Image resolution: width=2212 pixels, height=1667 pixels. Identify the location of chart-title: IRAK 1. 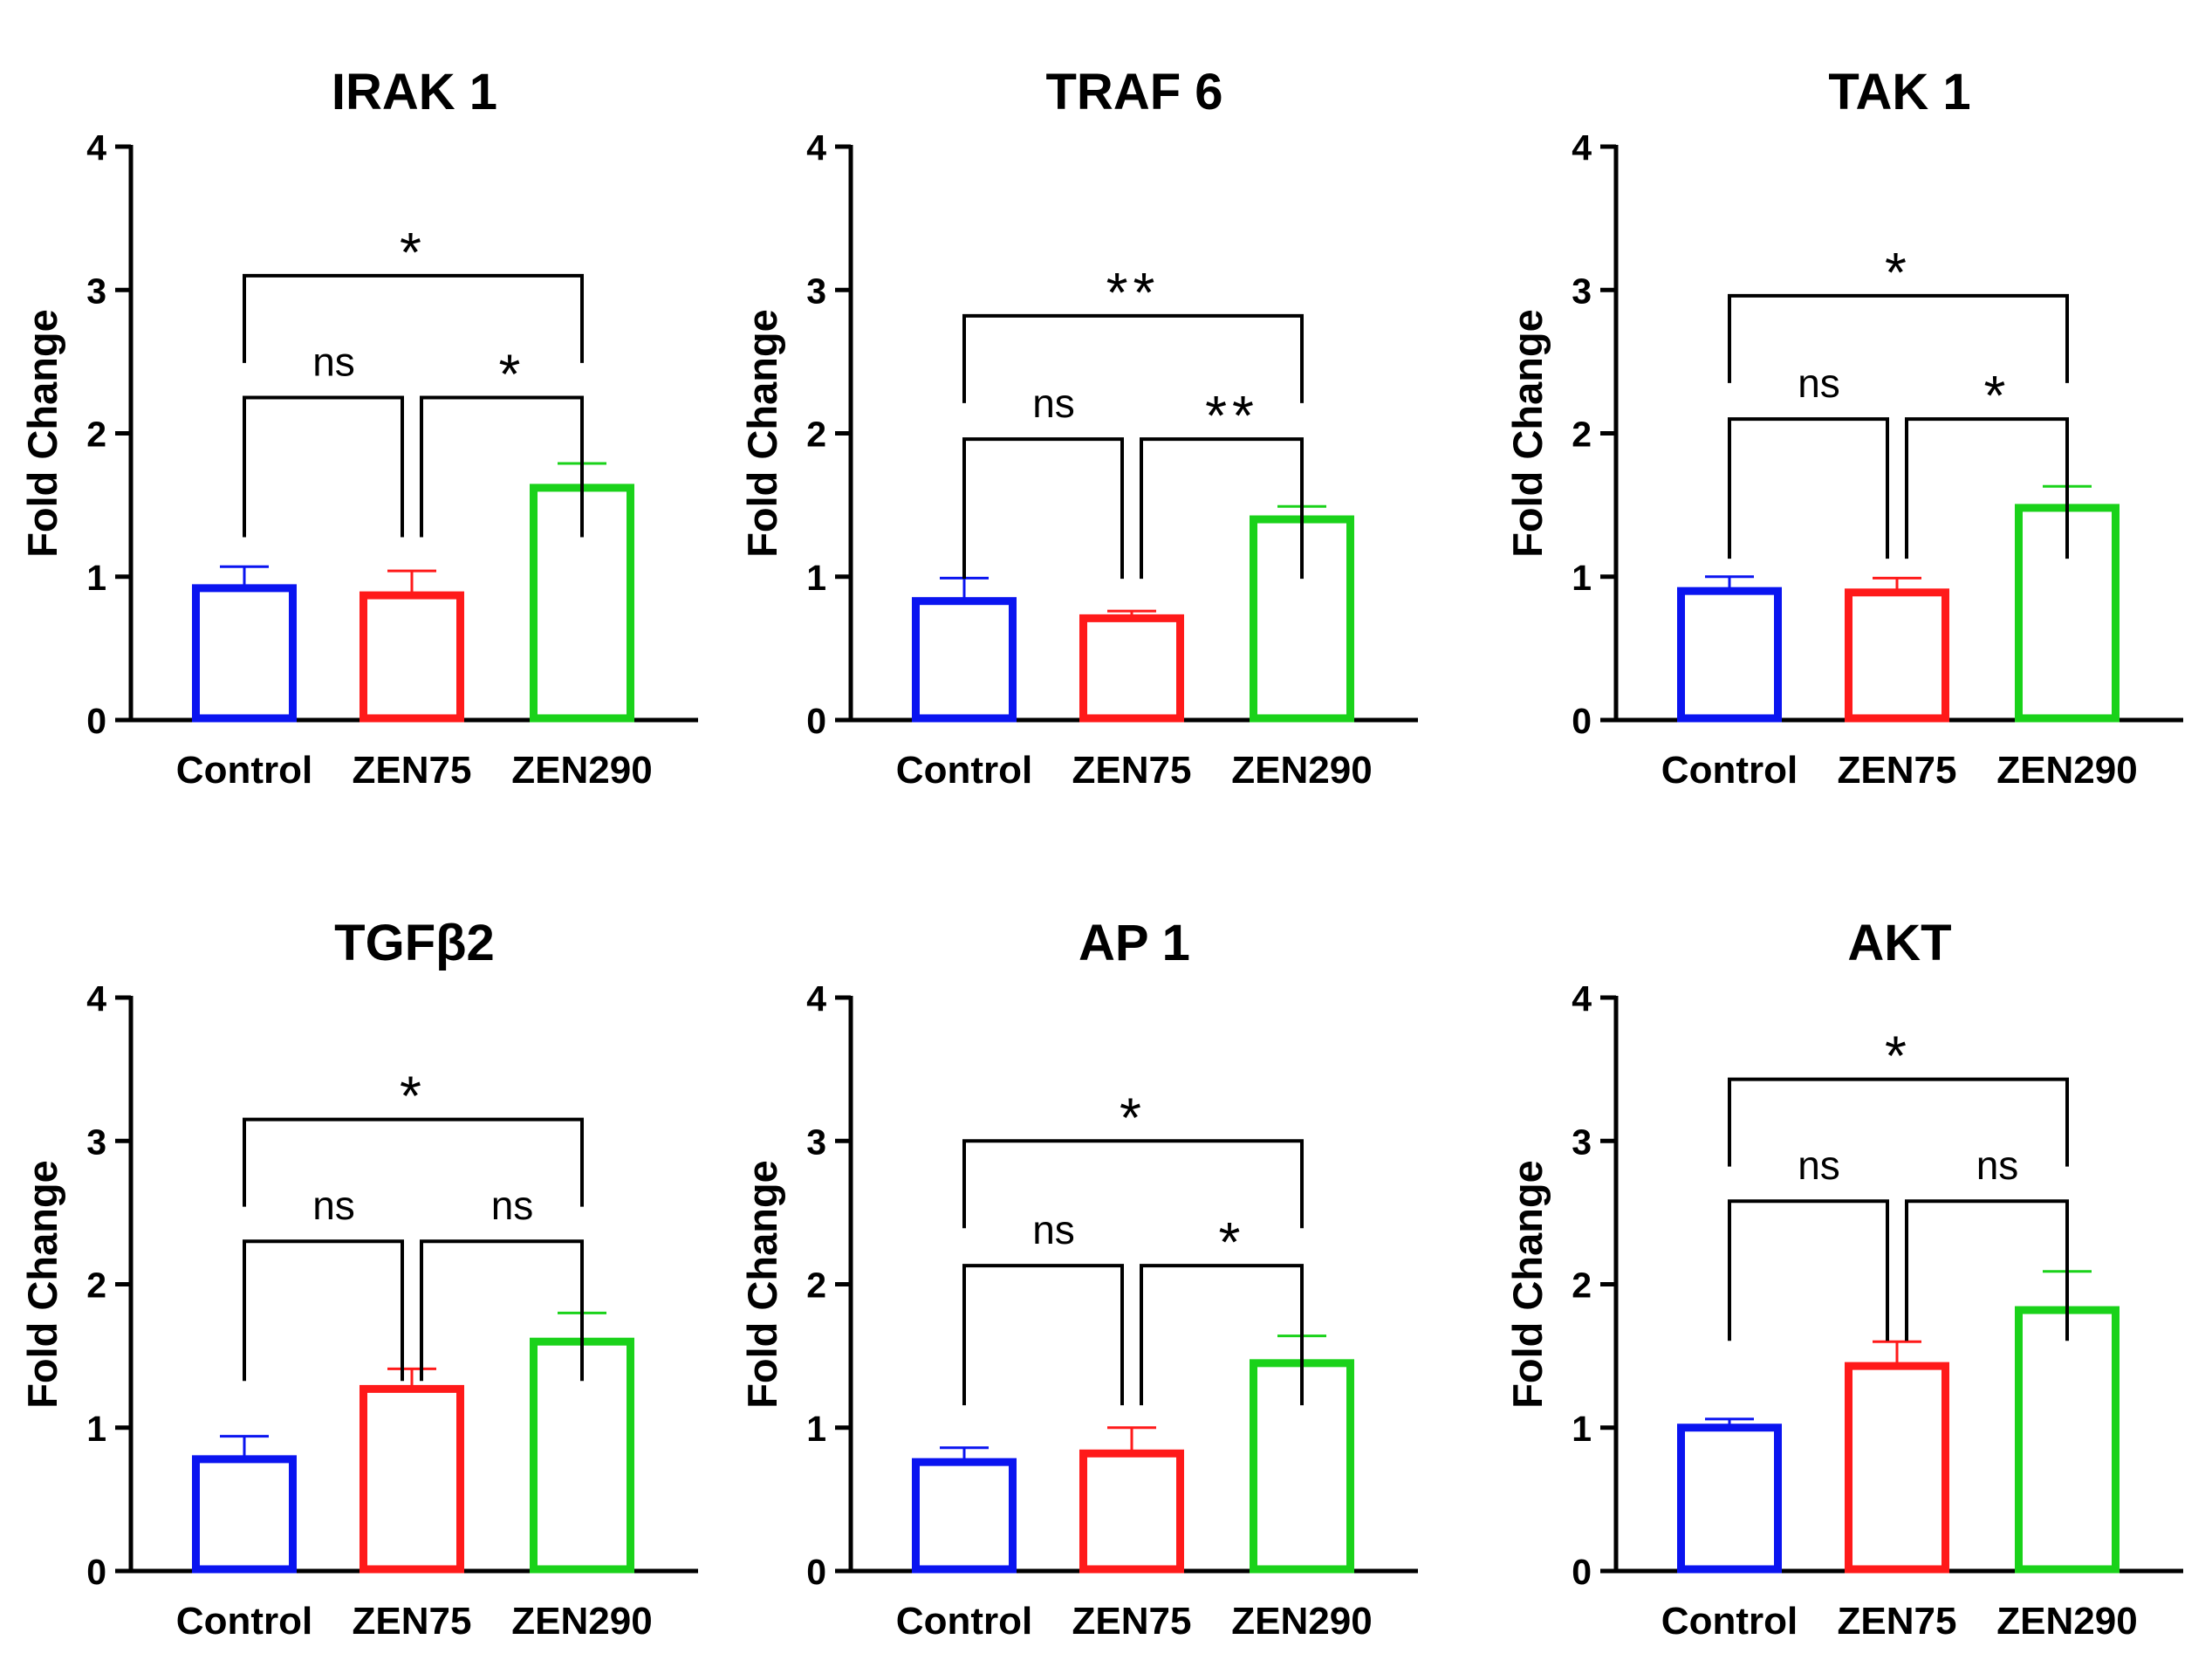
(414, 92).